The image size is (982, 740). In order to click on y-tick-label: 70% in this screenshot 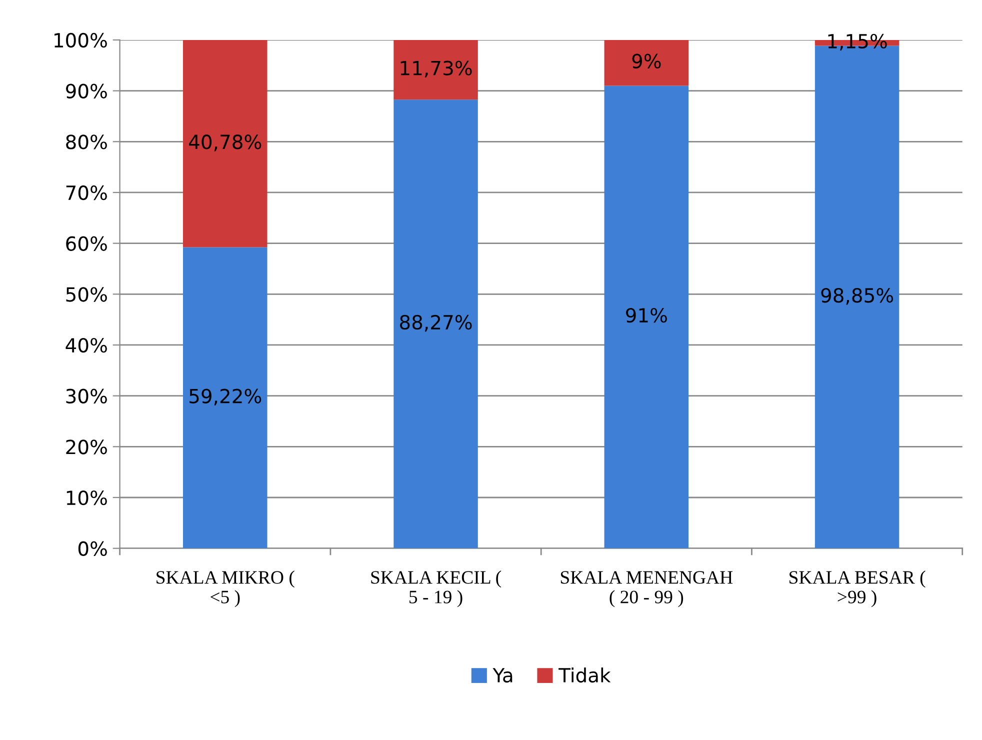, I will do `click(86, 192)`.